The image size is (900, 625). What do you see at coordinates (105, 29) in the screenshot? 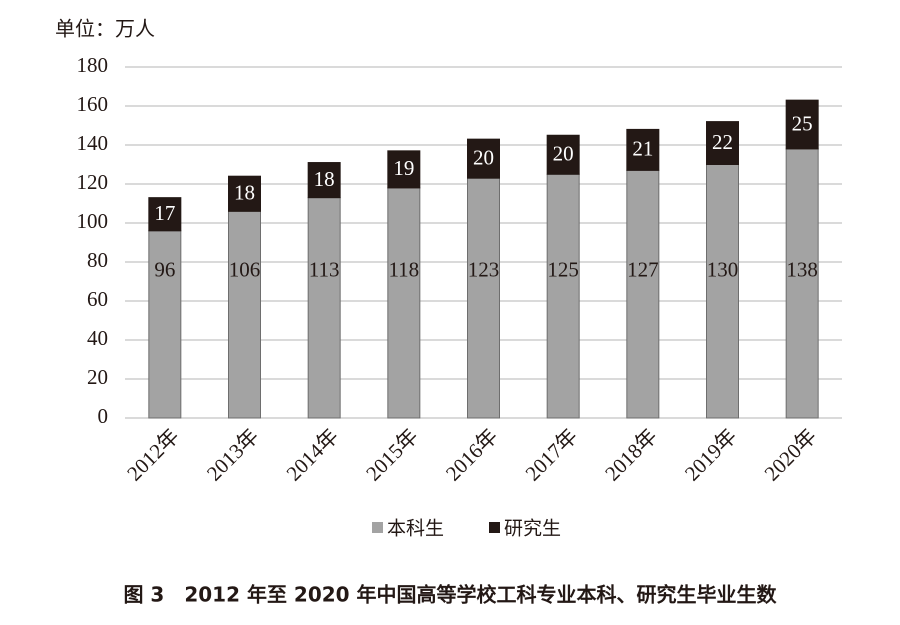
I see `unit-label: 单位：万人` at bounding box center [105, 29].